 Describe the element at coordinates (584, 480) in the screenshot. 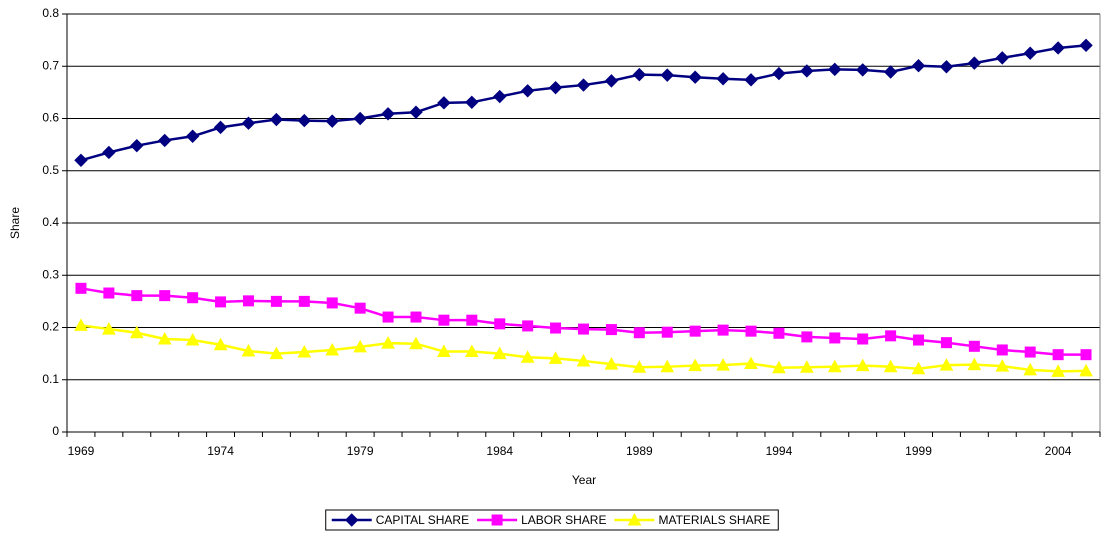

I see `x-axis-title: Year` at that location.